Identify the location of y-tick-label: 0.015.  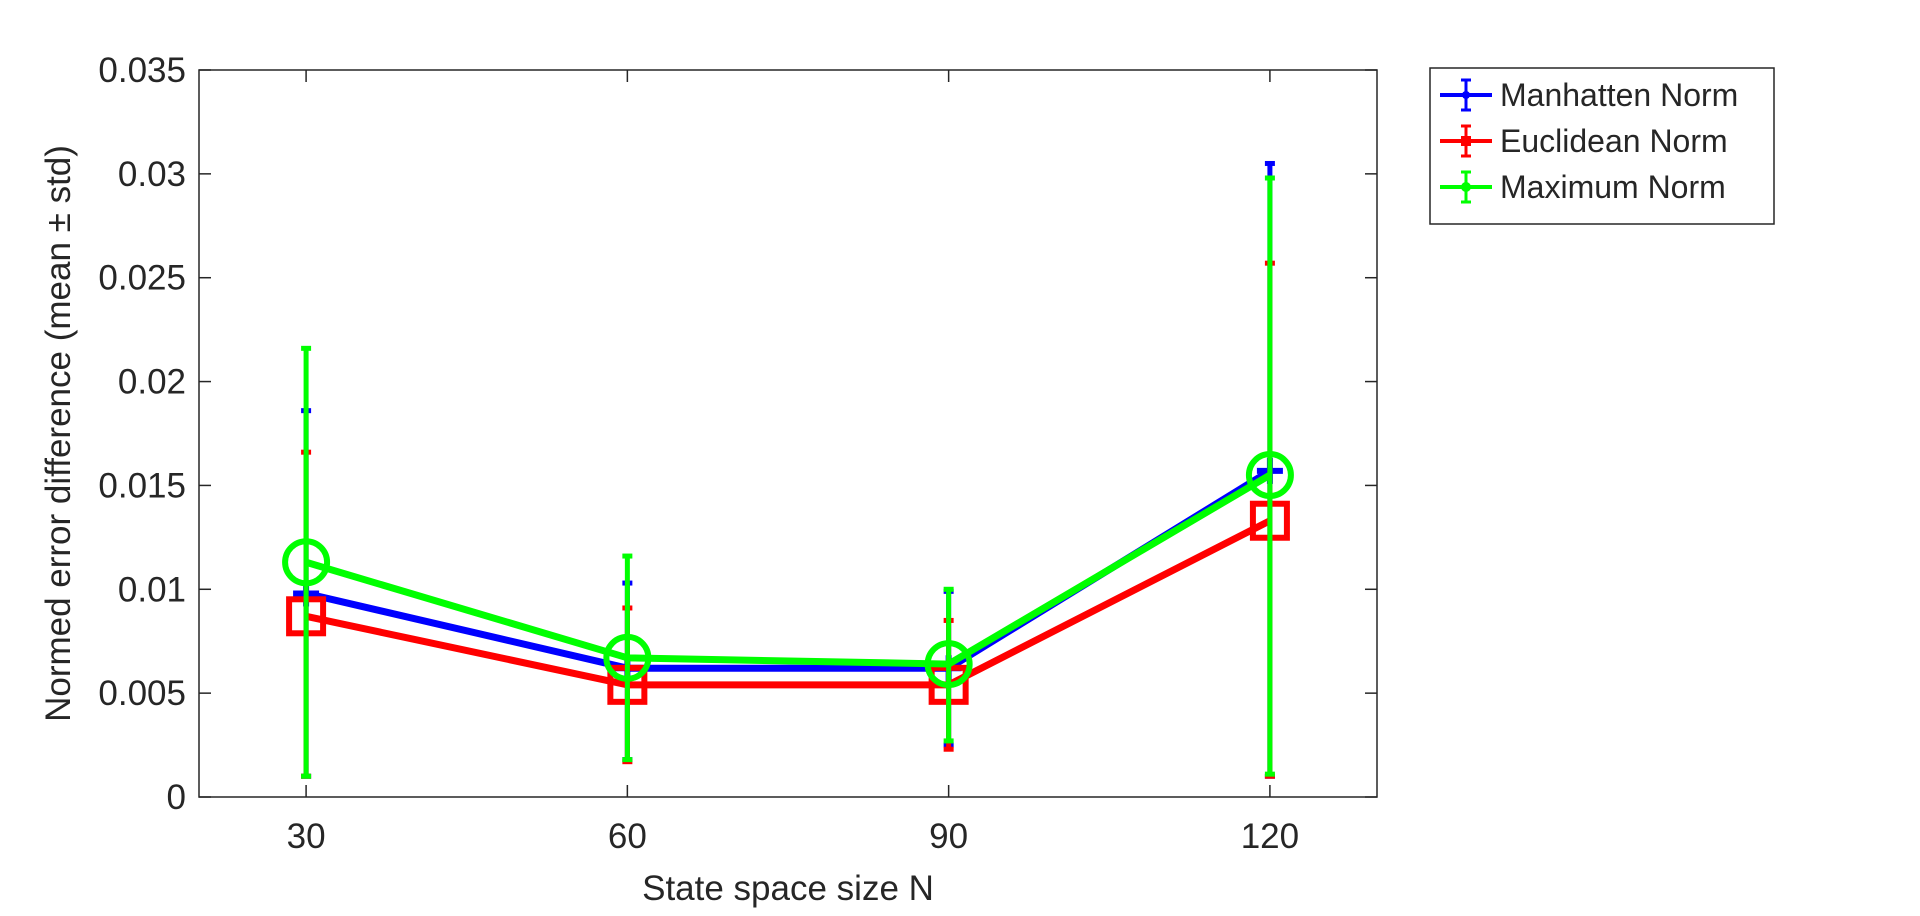
(142, 485).